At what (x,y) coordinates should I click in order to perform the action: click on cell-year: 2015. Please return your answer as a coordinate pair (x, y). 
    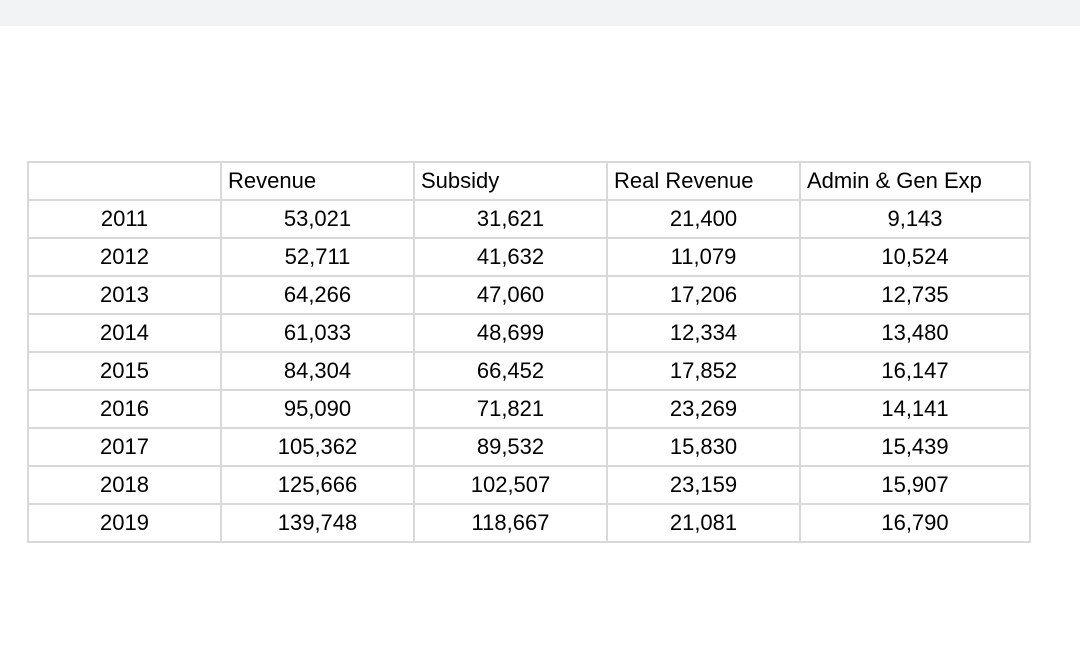
    Looking at the image, I should click on (124, 371).